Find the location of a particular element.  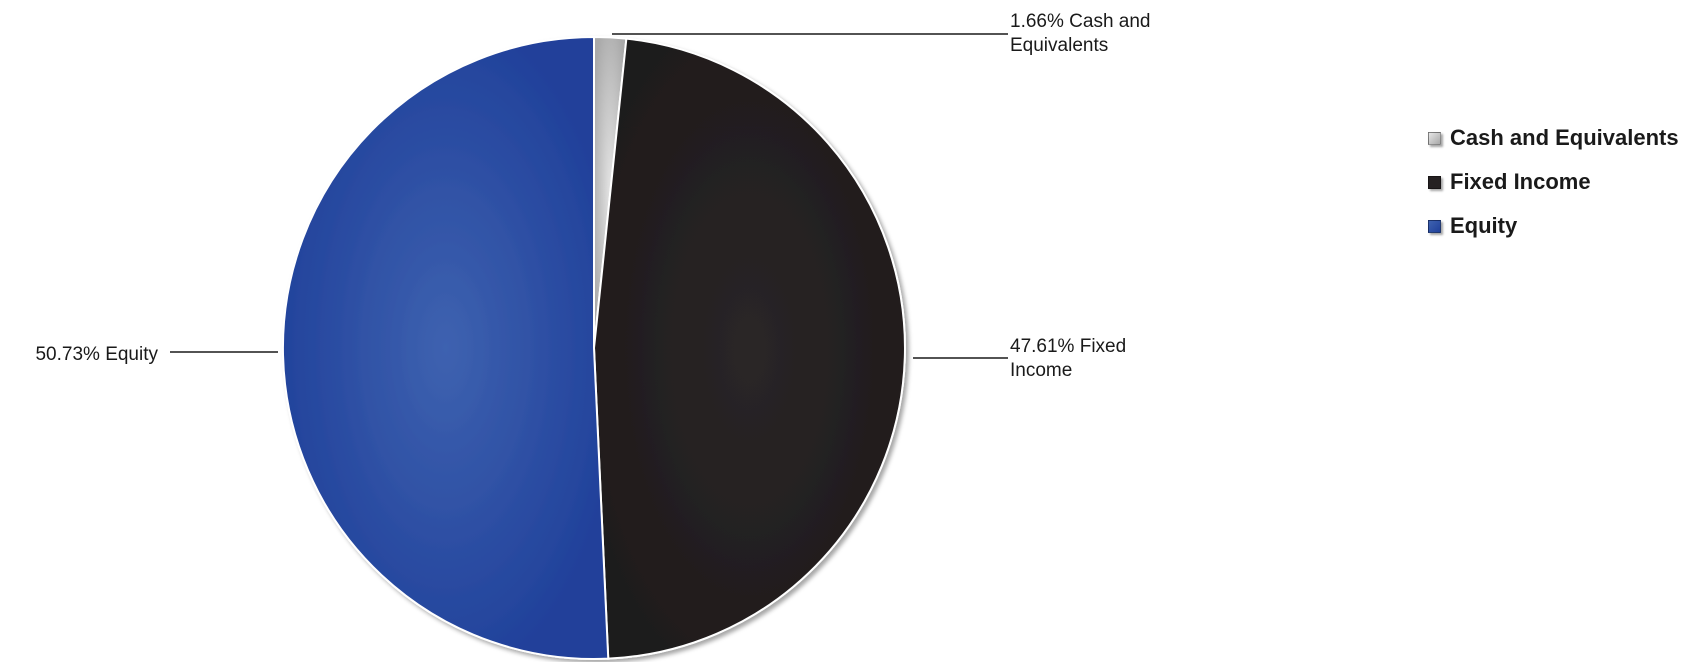

slice-label-line: 50.73% Equity is located at coordinates (96, 354).